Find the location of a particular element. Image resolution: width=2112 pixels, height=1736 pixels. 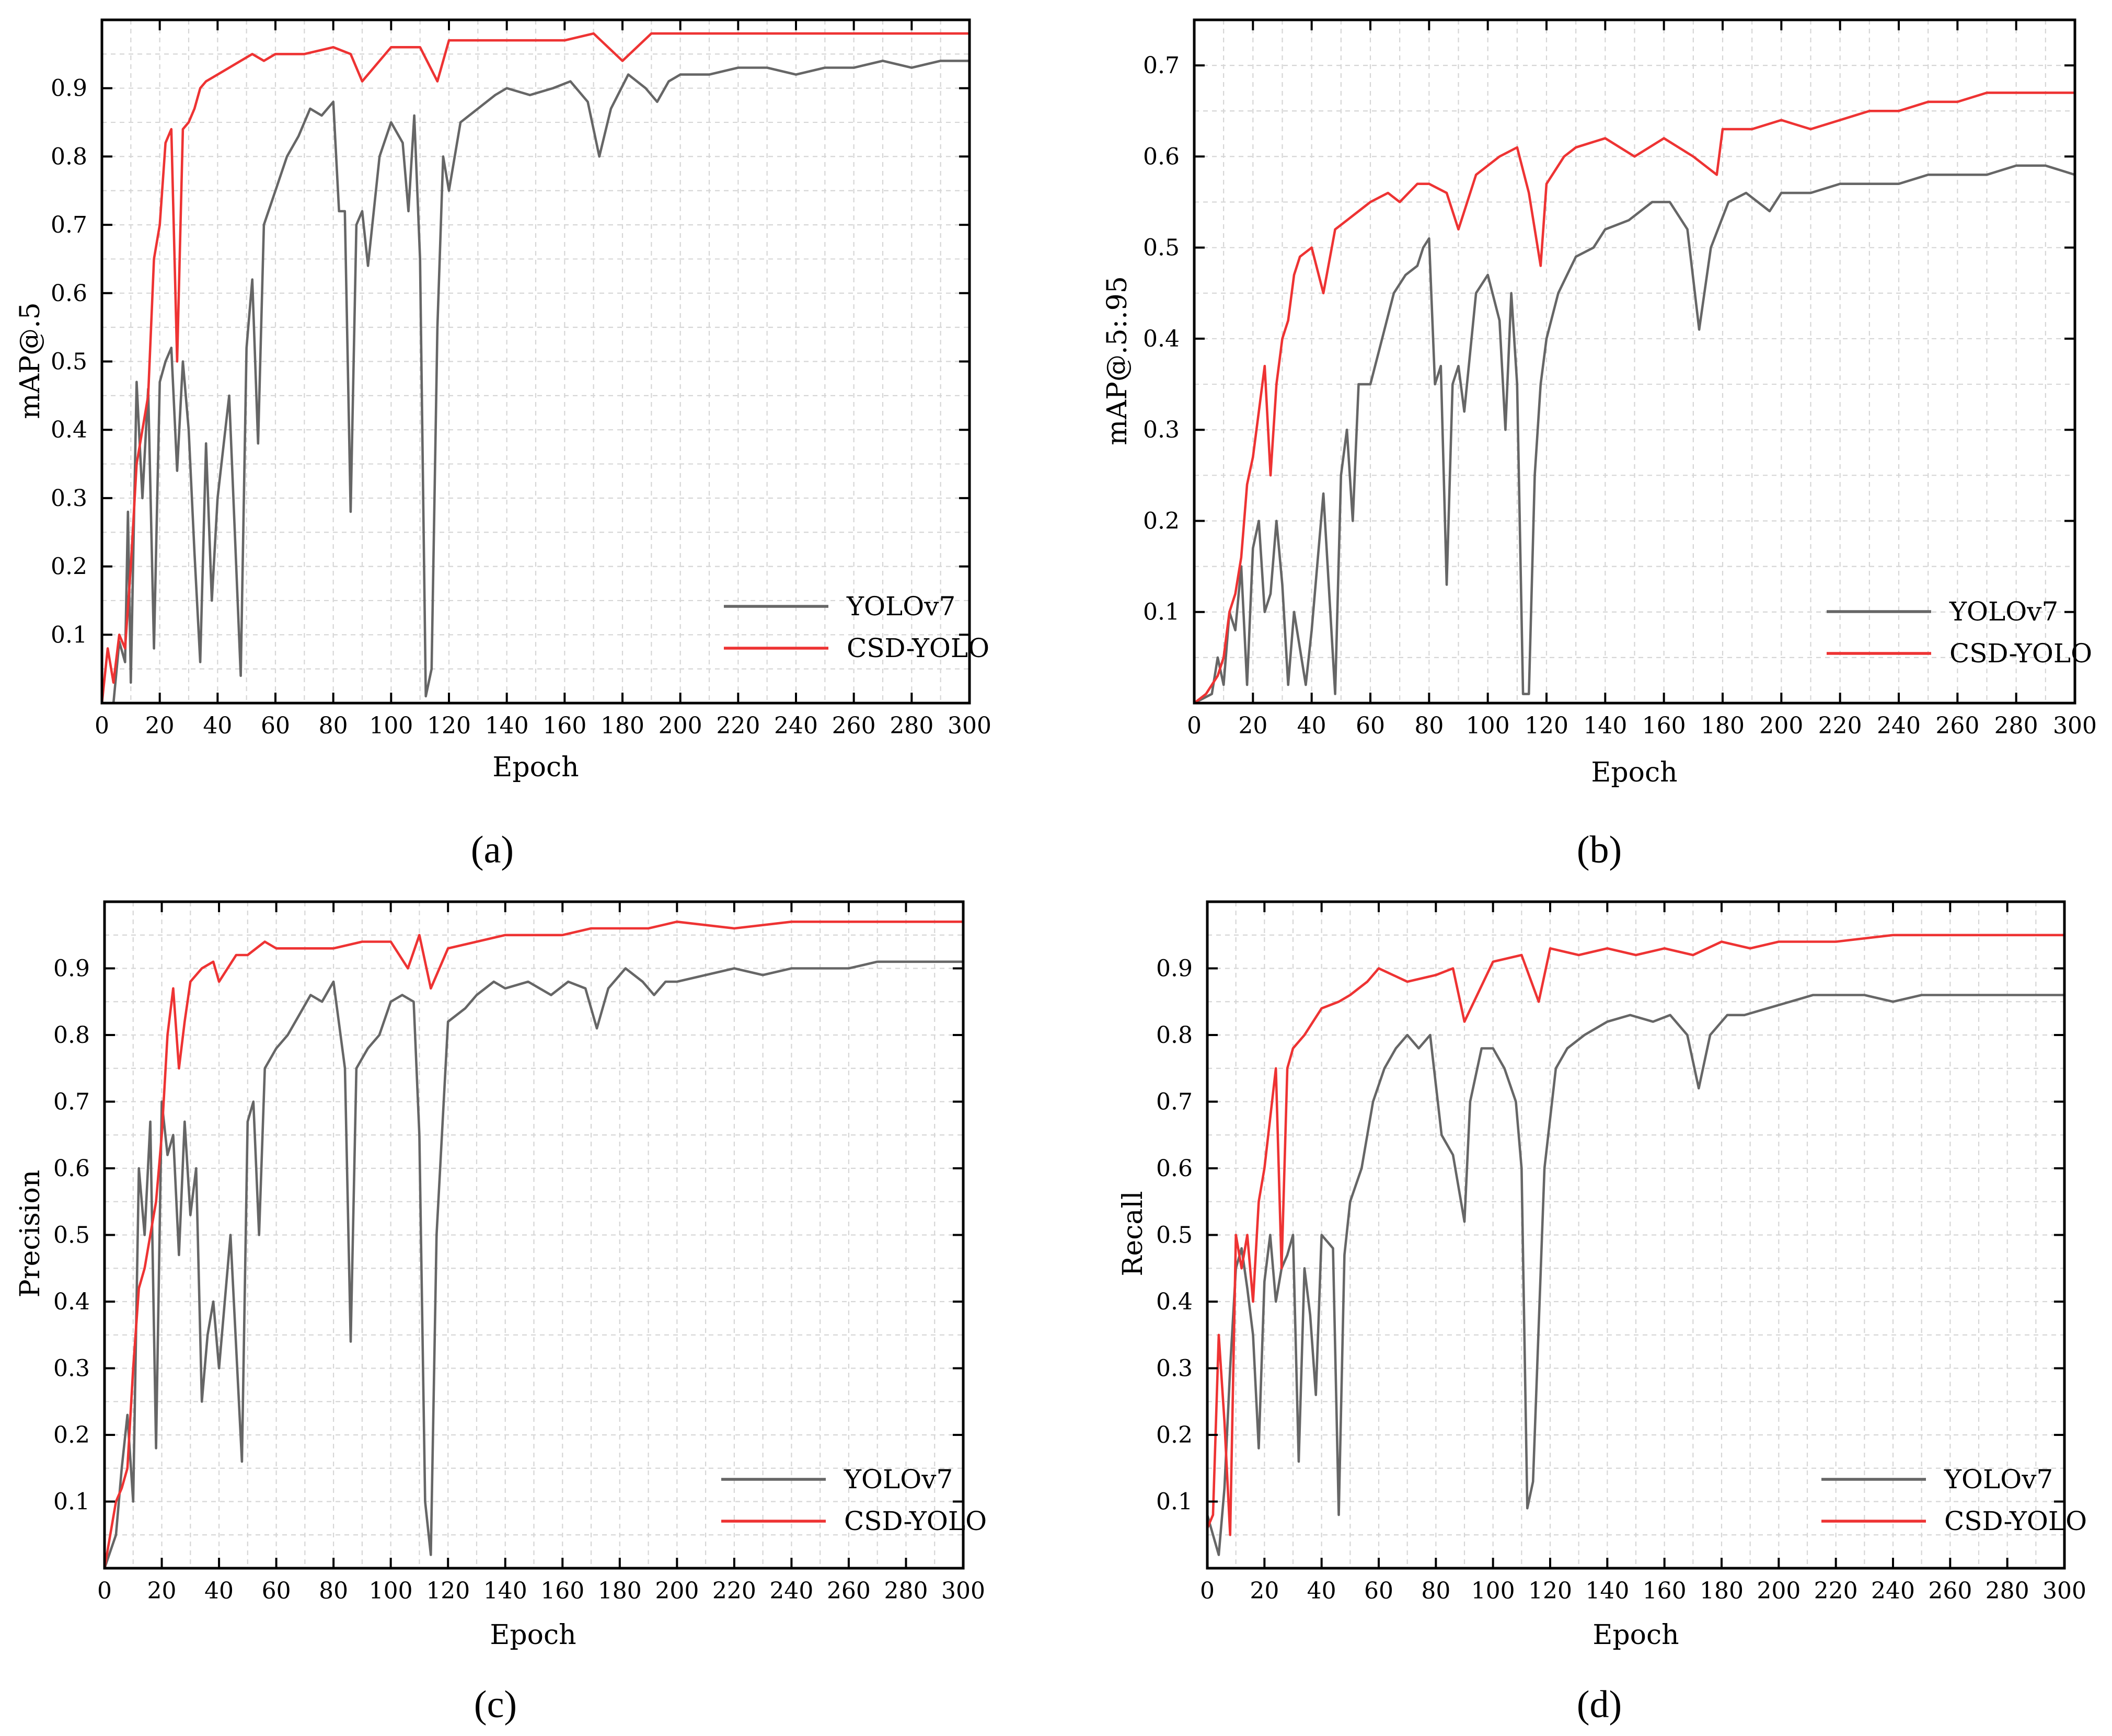

x-tick-label: 180 is located at coordinates (1723, 725).